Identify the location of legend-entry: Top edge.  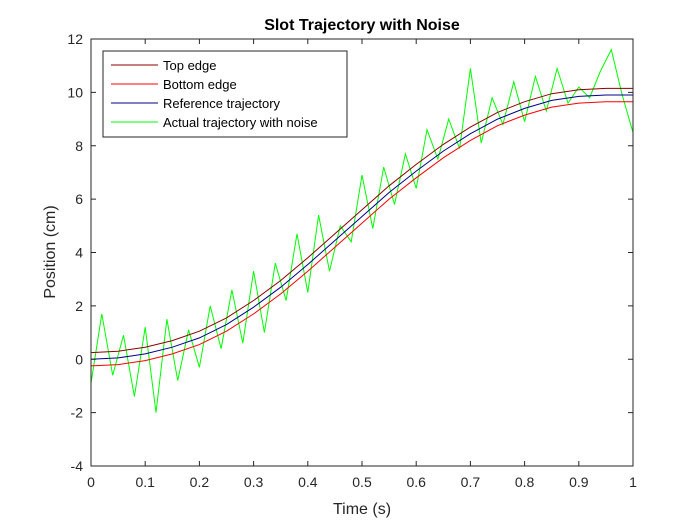
(190, 65).